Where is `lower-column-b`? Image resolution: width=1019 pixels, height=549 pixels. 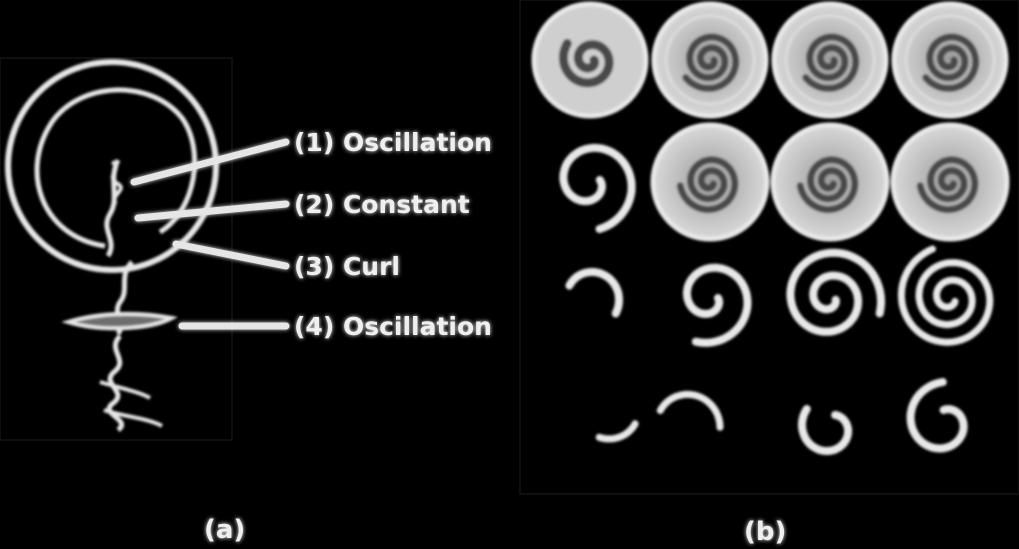 lower-column-b is located at coordinates (131, 404).